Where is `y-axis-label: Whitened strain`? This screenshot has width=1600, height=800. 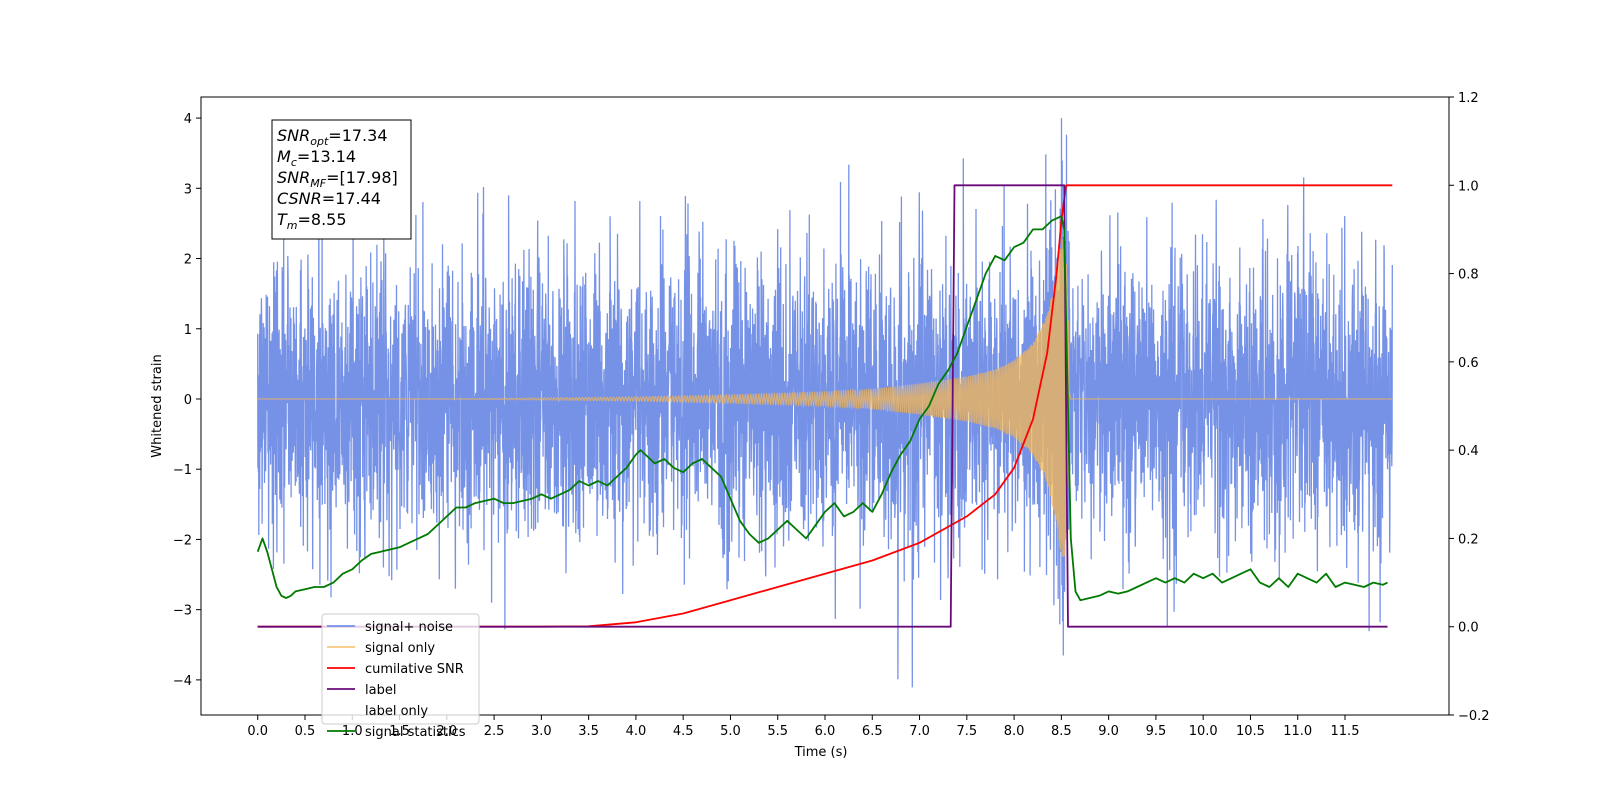
y-axis-label: Whitened strain is located at coordinates (157, 405).